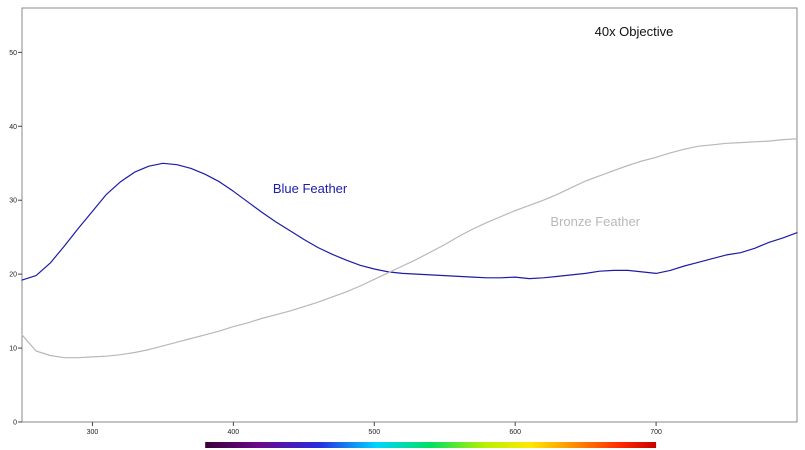 The width and height of the screenshot is (805, 450). Describe the element at coordinates (234, 432) in the screenshot. I see `x-tick-label: 400` at that location.